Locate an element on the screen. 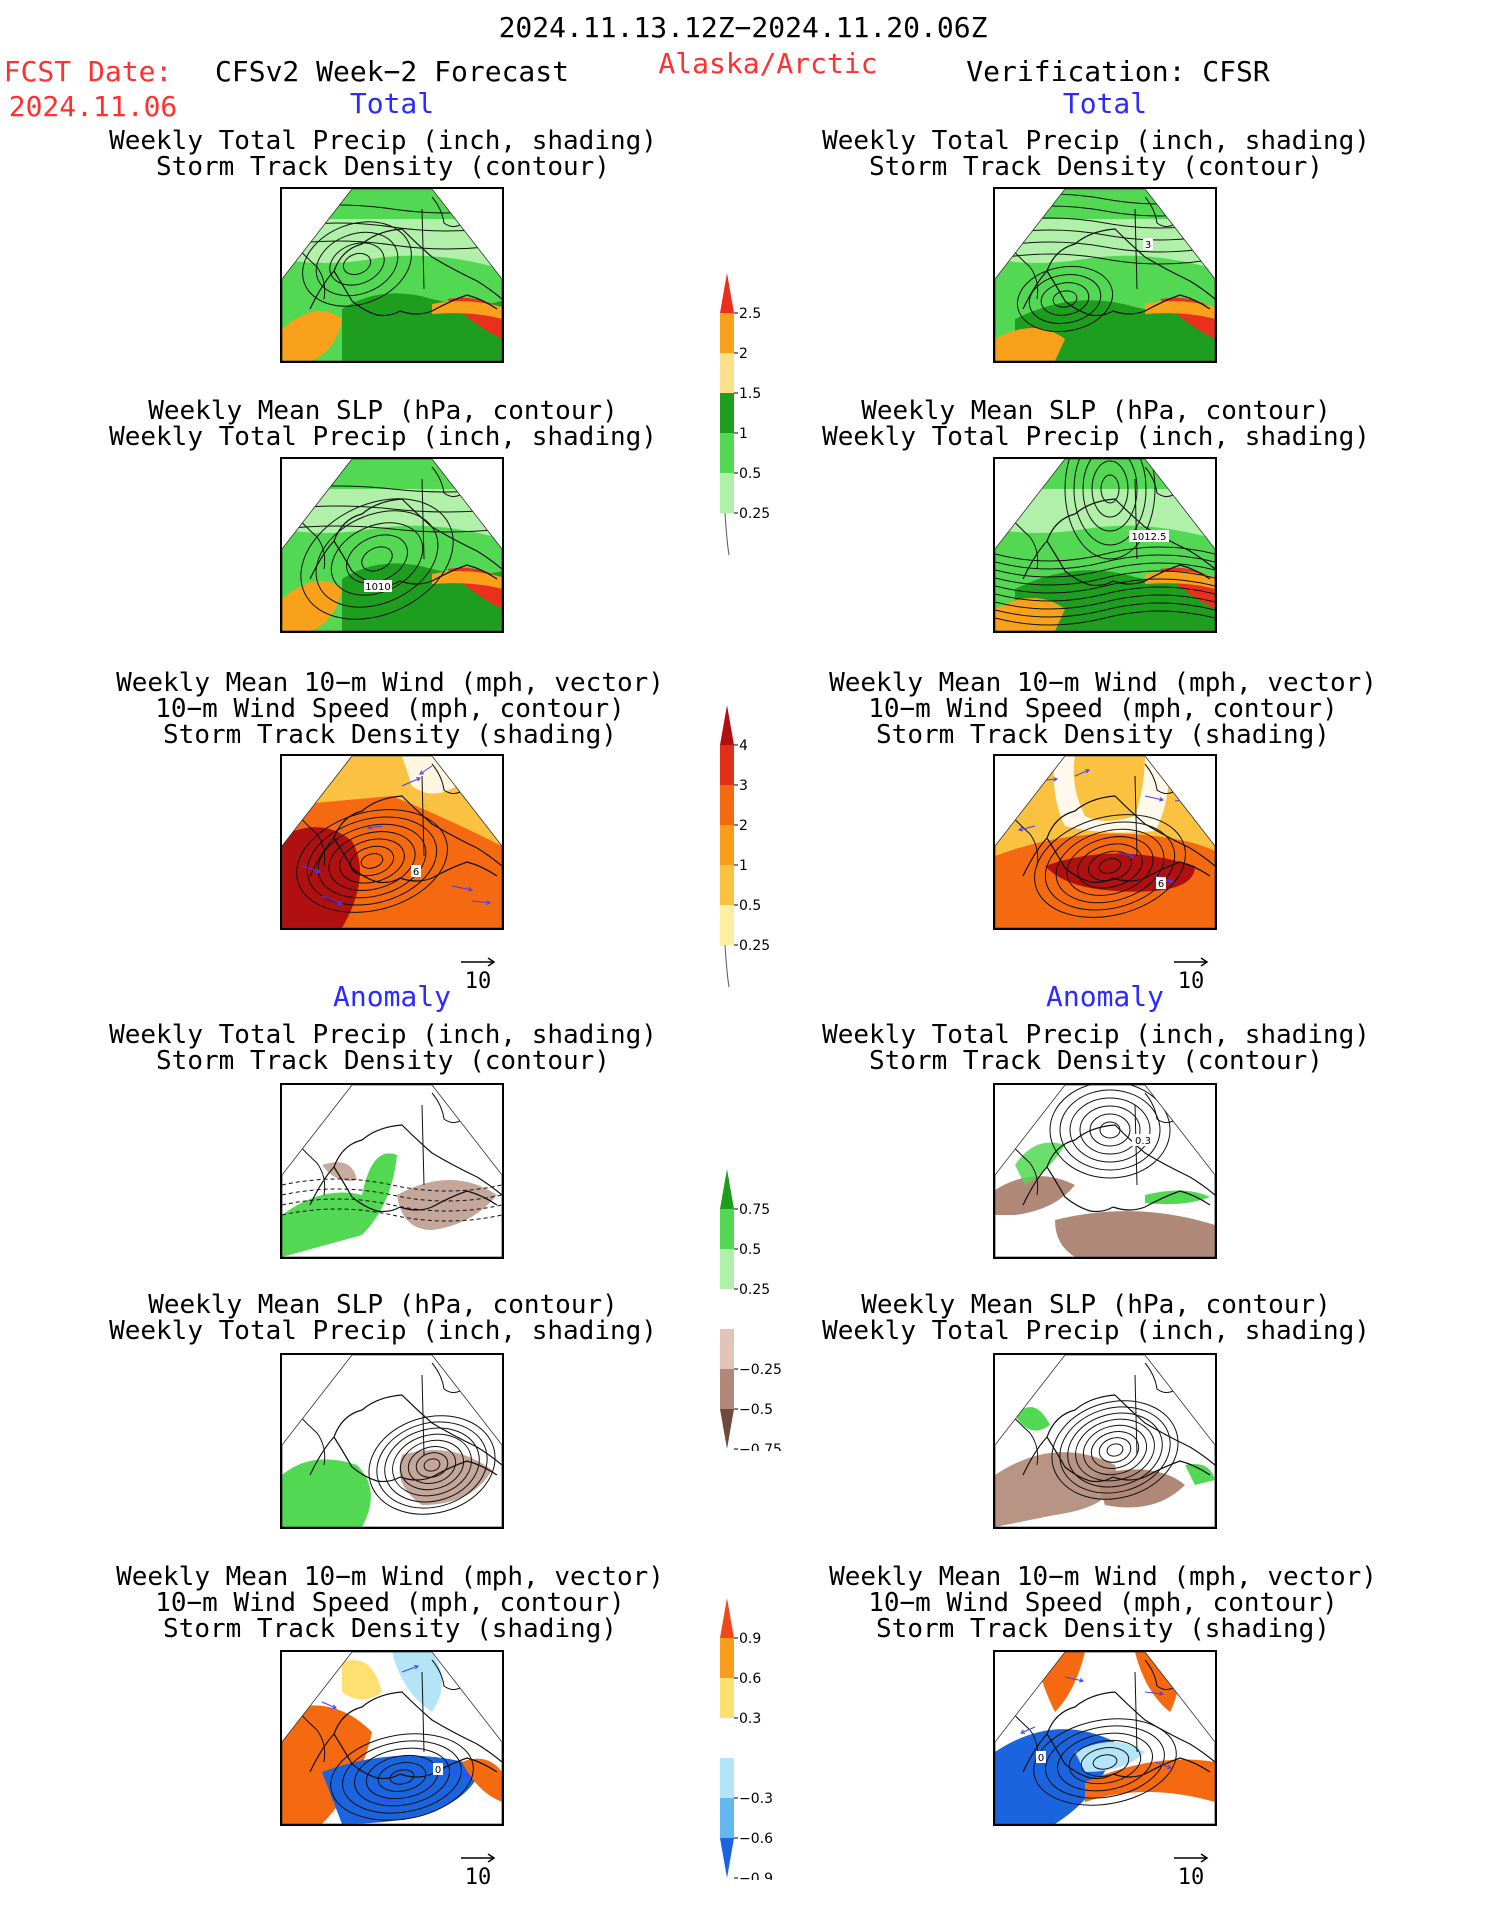  map-fc-total-wind: 6 is located at coordinates (392, 842).